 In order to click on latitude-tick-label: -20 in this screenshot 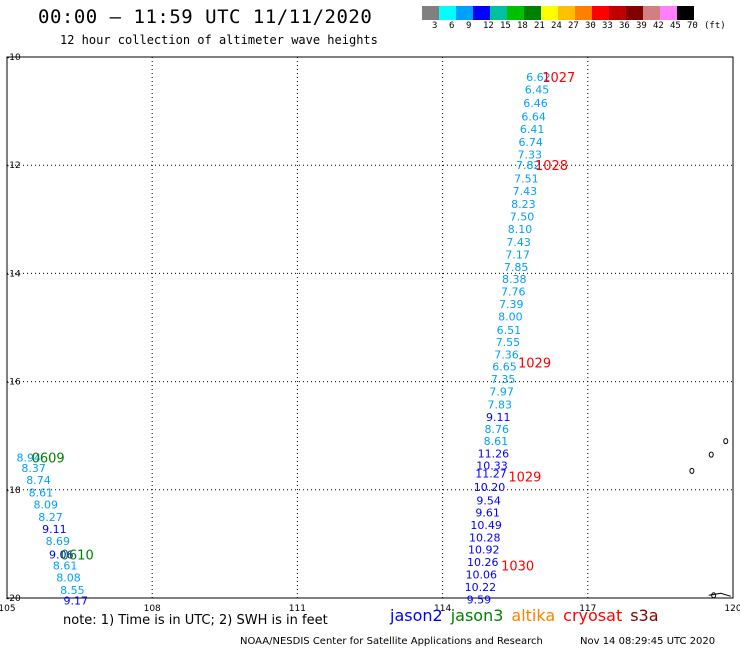, I will do `click(13, 599)`.